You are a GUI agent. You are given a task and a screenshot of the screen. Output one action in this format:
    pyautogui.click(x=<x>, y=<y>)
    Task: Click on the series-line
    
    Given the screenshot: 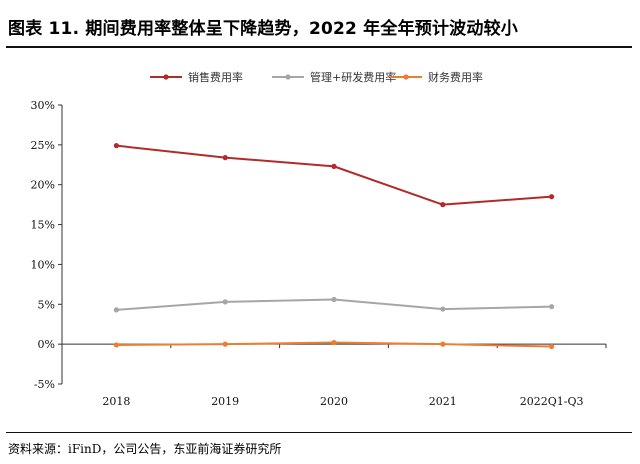 What is the action you would take?
    pyautogui.click(x=334, y=175)
    